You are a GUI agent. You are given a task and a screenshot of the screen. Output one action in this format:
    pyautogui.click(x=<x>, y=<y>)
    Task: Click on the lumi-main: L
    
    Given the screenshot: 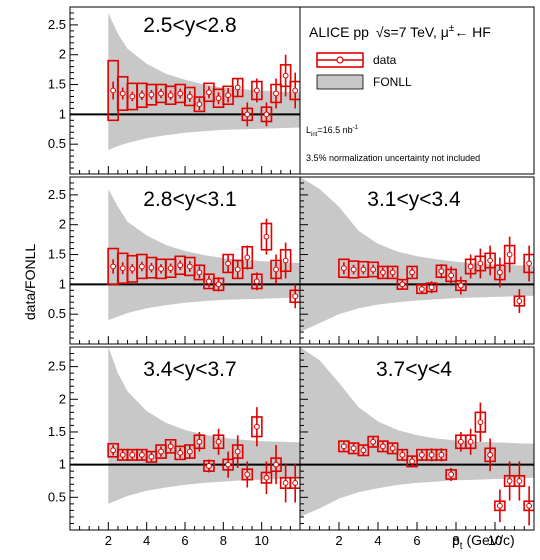 What is the action you would take?
    pyautogui.click(x=308, y=130)
    